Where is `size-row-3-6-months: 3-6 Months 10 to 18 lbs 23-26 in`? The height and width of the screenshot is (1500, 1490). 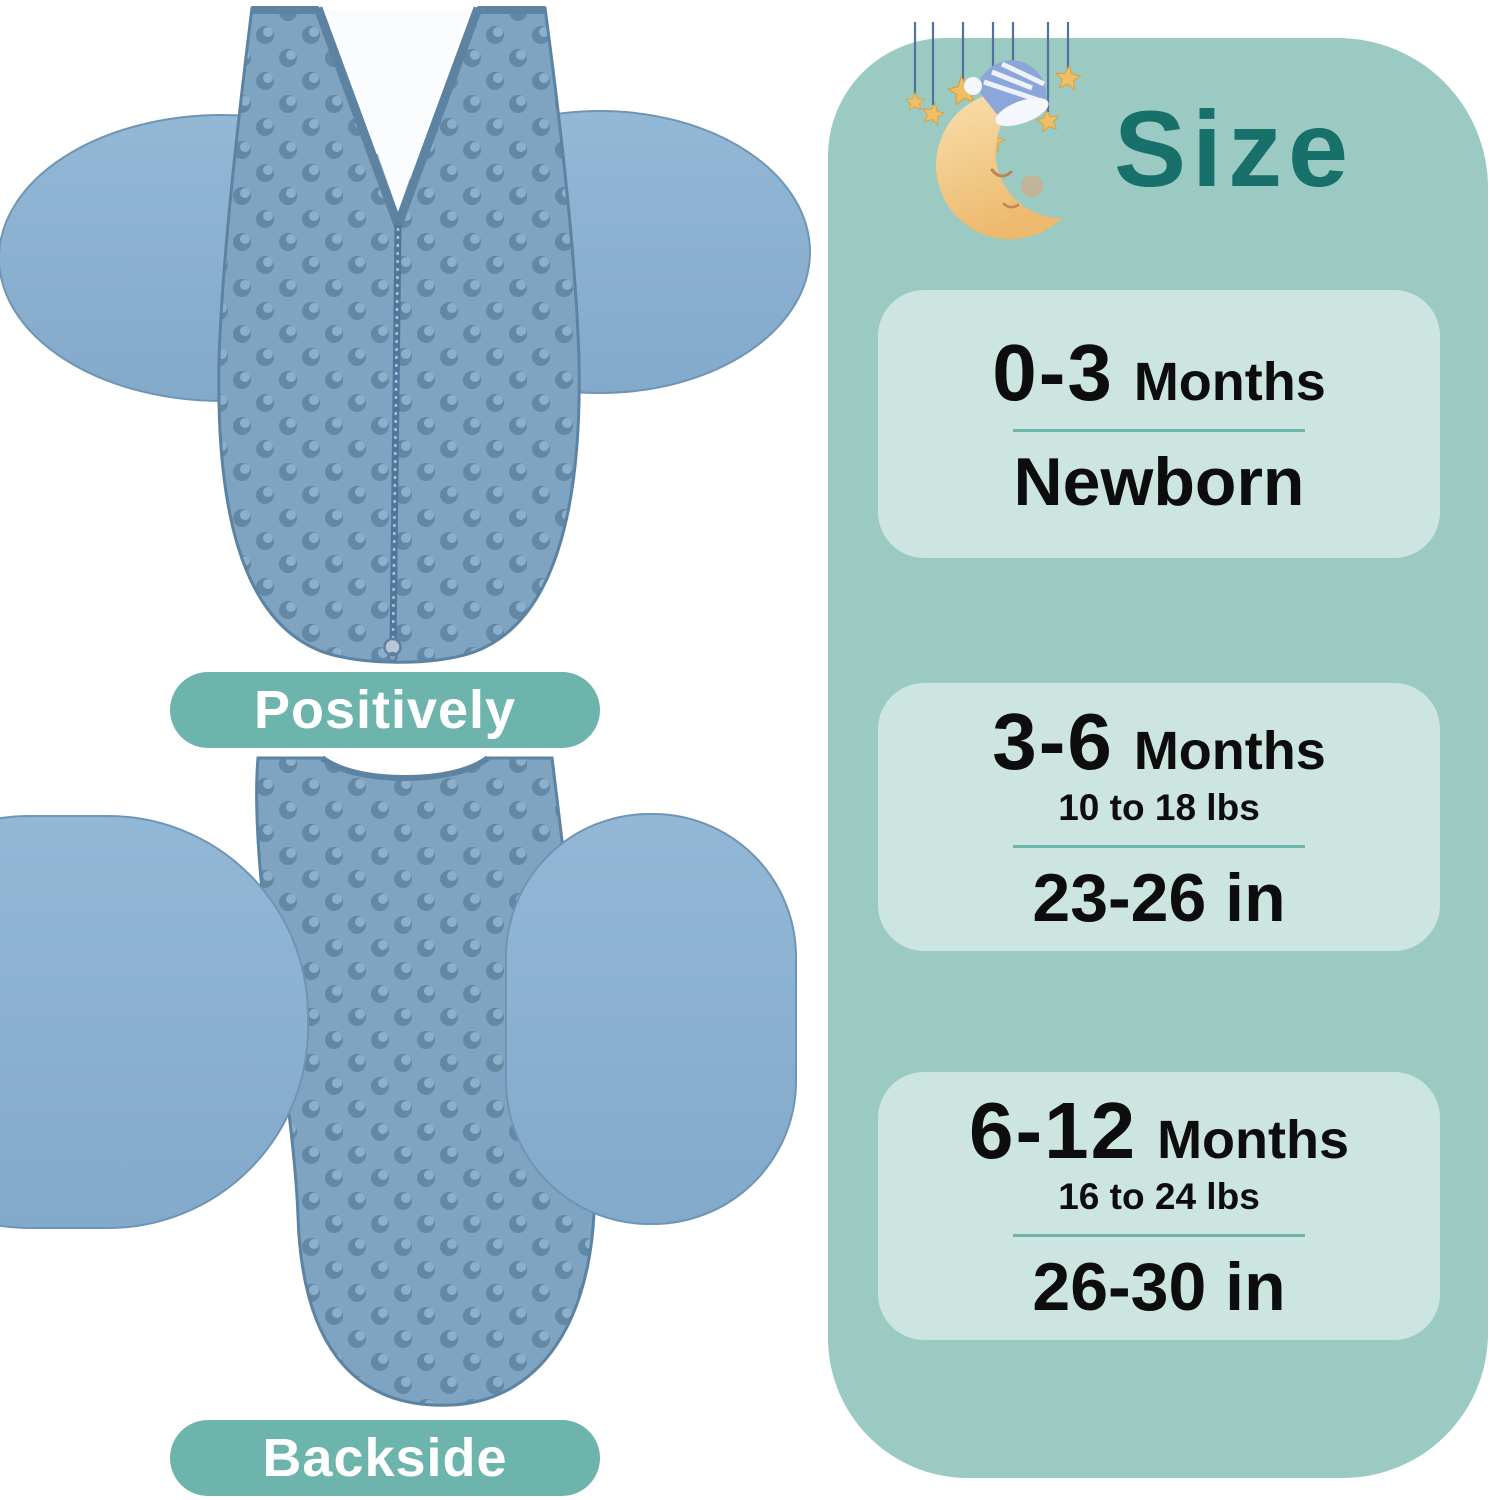 size-row-3-6-months: 3-6 Months 10 to 18 lbs 23-26 in is located at coordinates (1159, 817).